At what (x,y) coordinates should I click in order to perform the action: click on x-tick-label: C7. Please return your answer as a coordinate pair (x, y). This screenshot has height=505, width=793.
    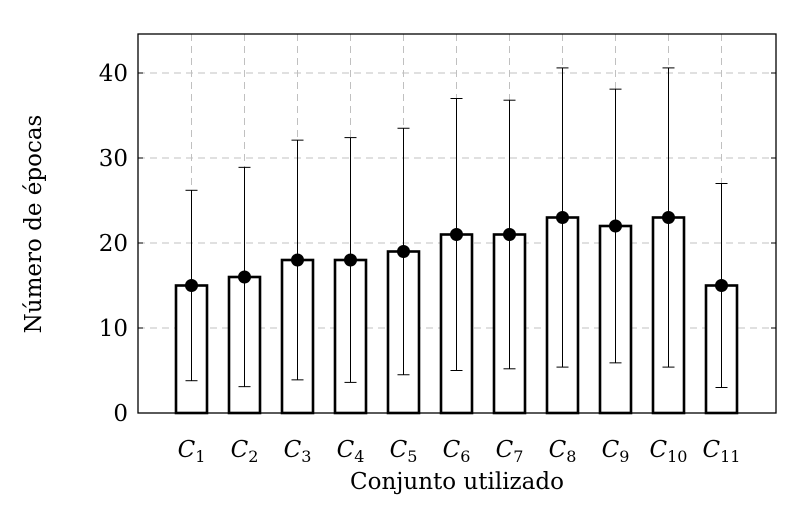
    Looking at the image, I should click on (510, 451).